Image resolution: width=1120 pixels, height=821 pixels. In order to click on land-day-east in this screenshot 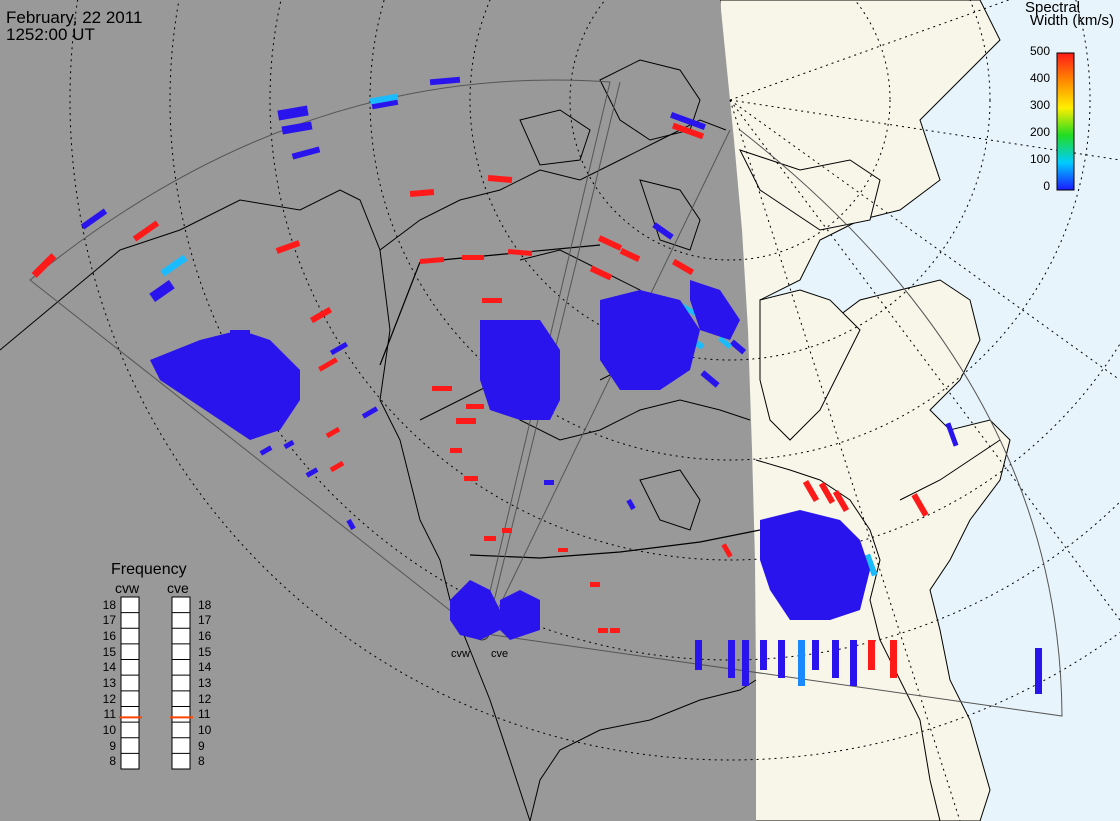, I will do `click(810, 190)`.